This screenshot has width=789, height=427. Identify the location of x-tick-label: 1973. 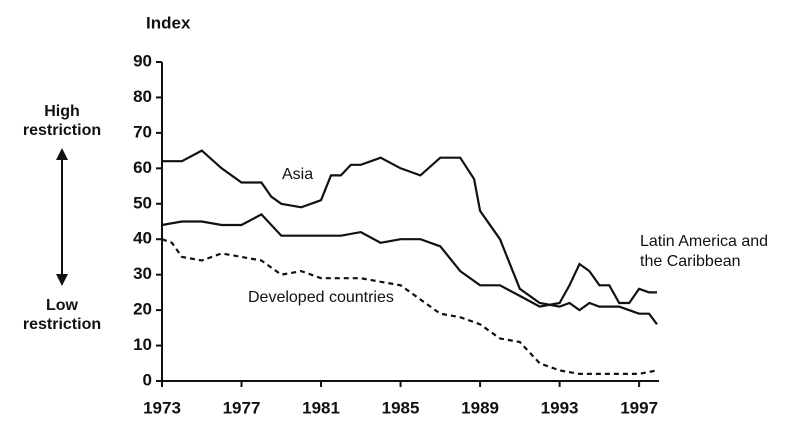
(162, 407).